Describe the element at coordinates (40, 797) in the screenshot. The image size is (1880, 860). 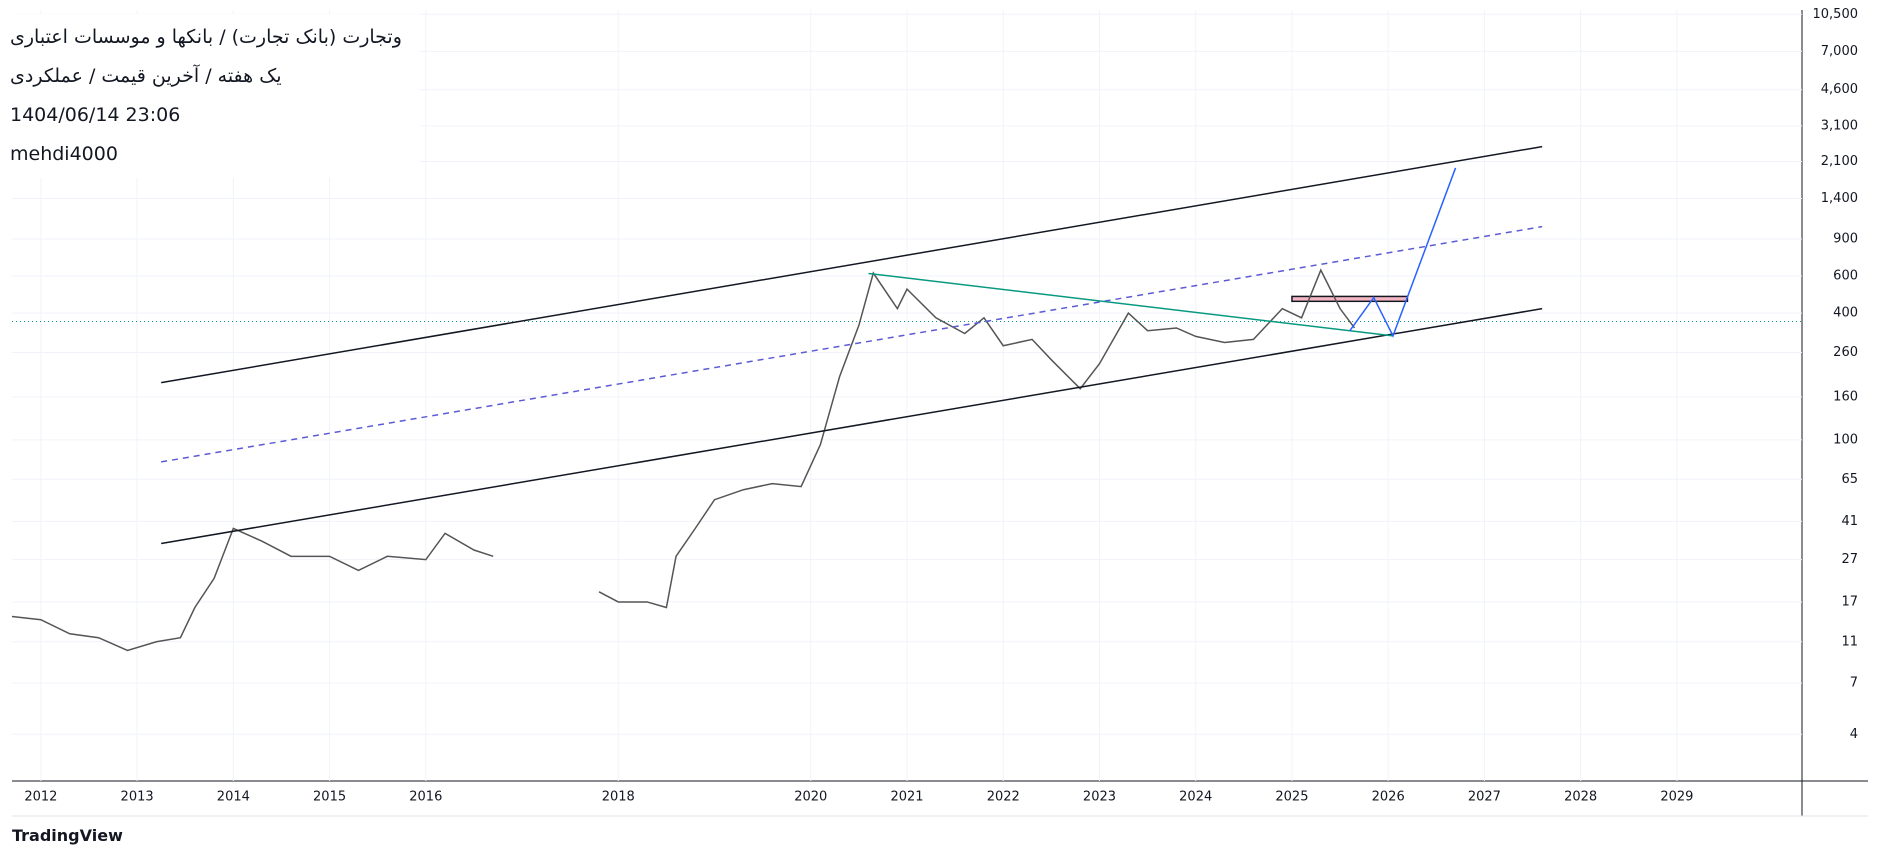
I see `x-tick-label: 2012` at that location.